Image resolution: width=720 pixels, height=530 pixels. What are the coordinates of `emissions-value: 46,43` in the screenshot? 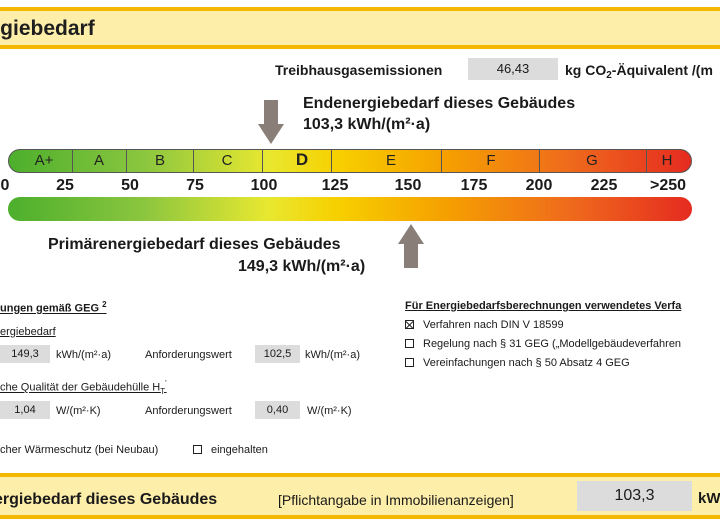 It's located at (513, 69).